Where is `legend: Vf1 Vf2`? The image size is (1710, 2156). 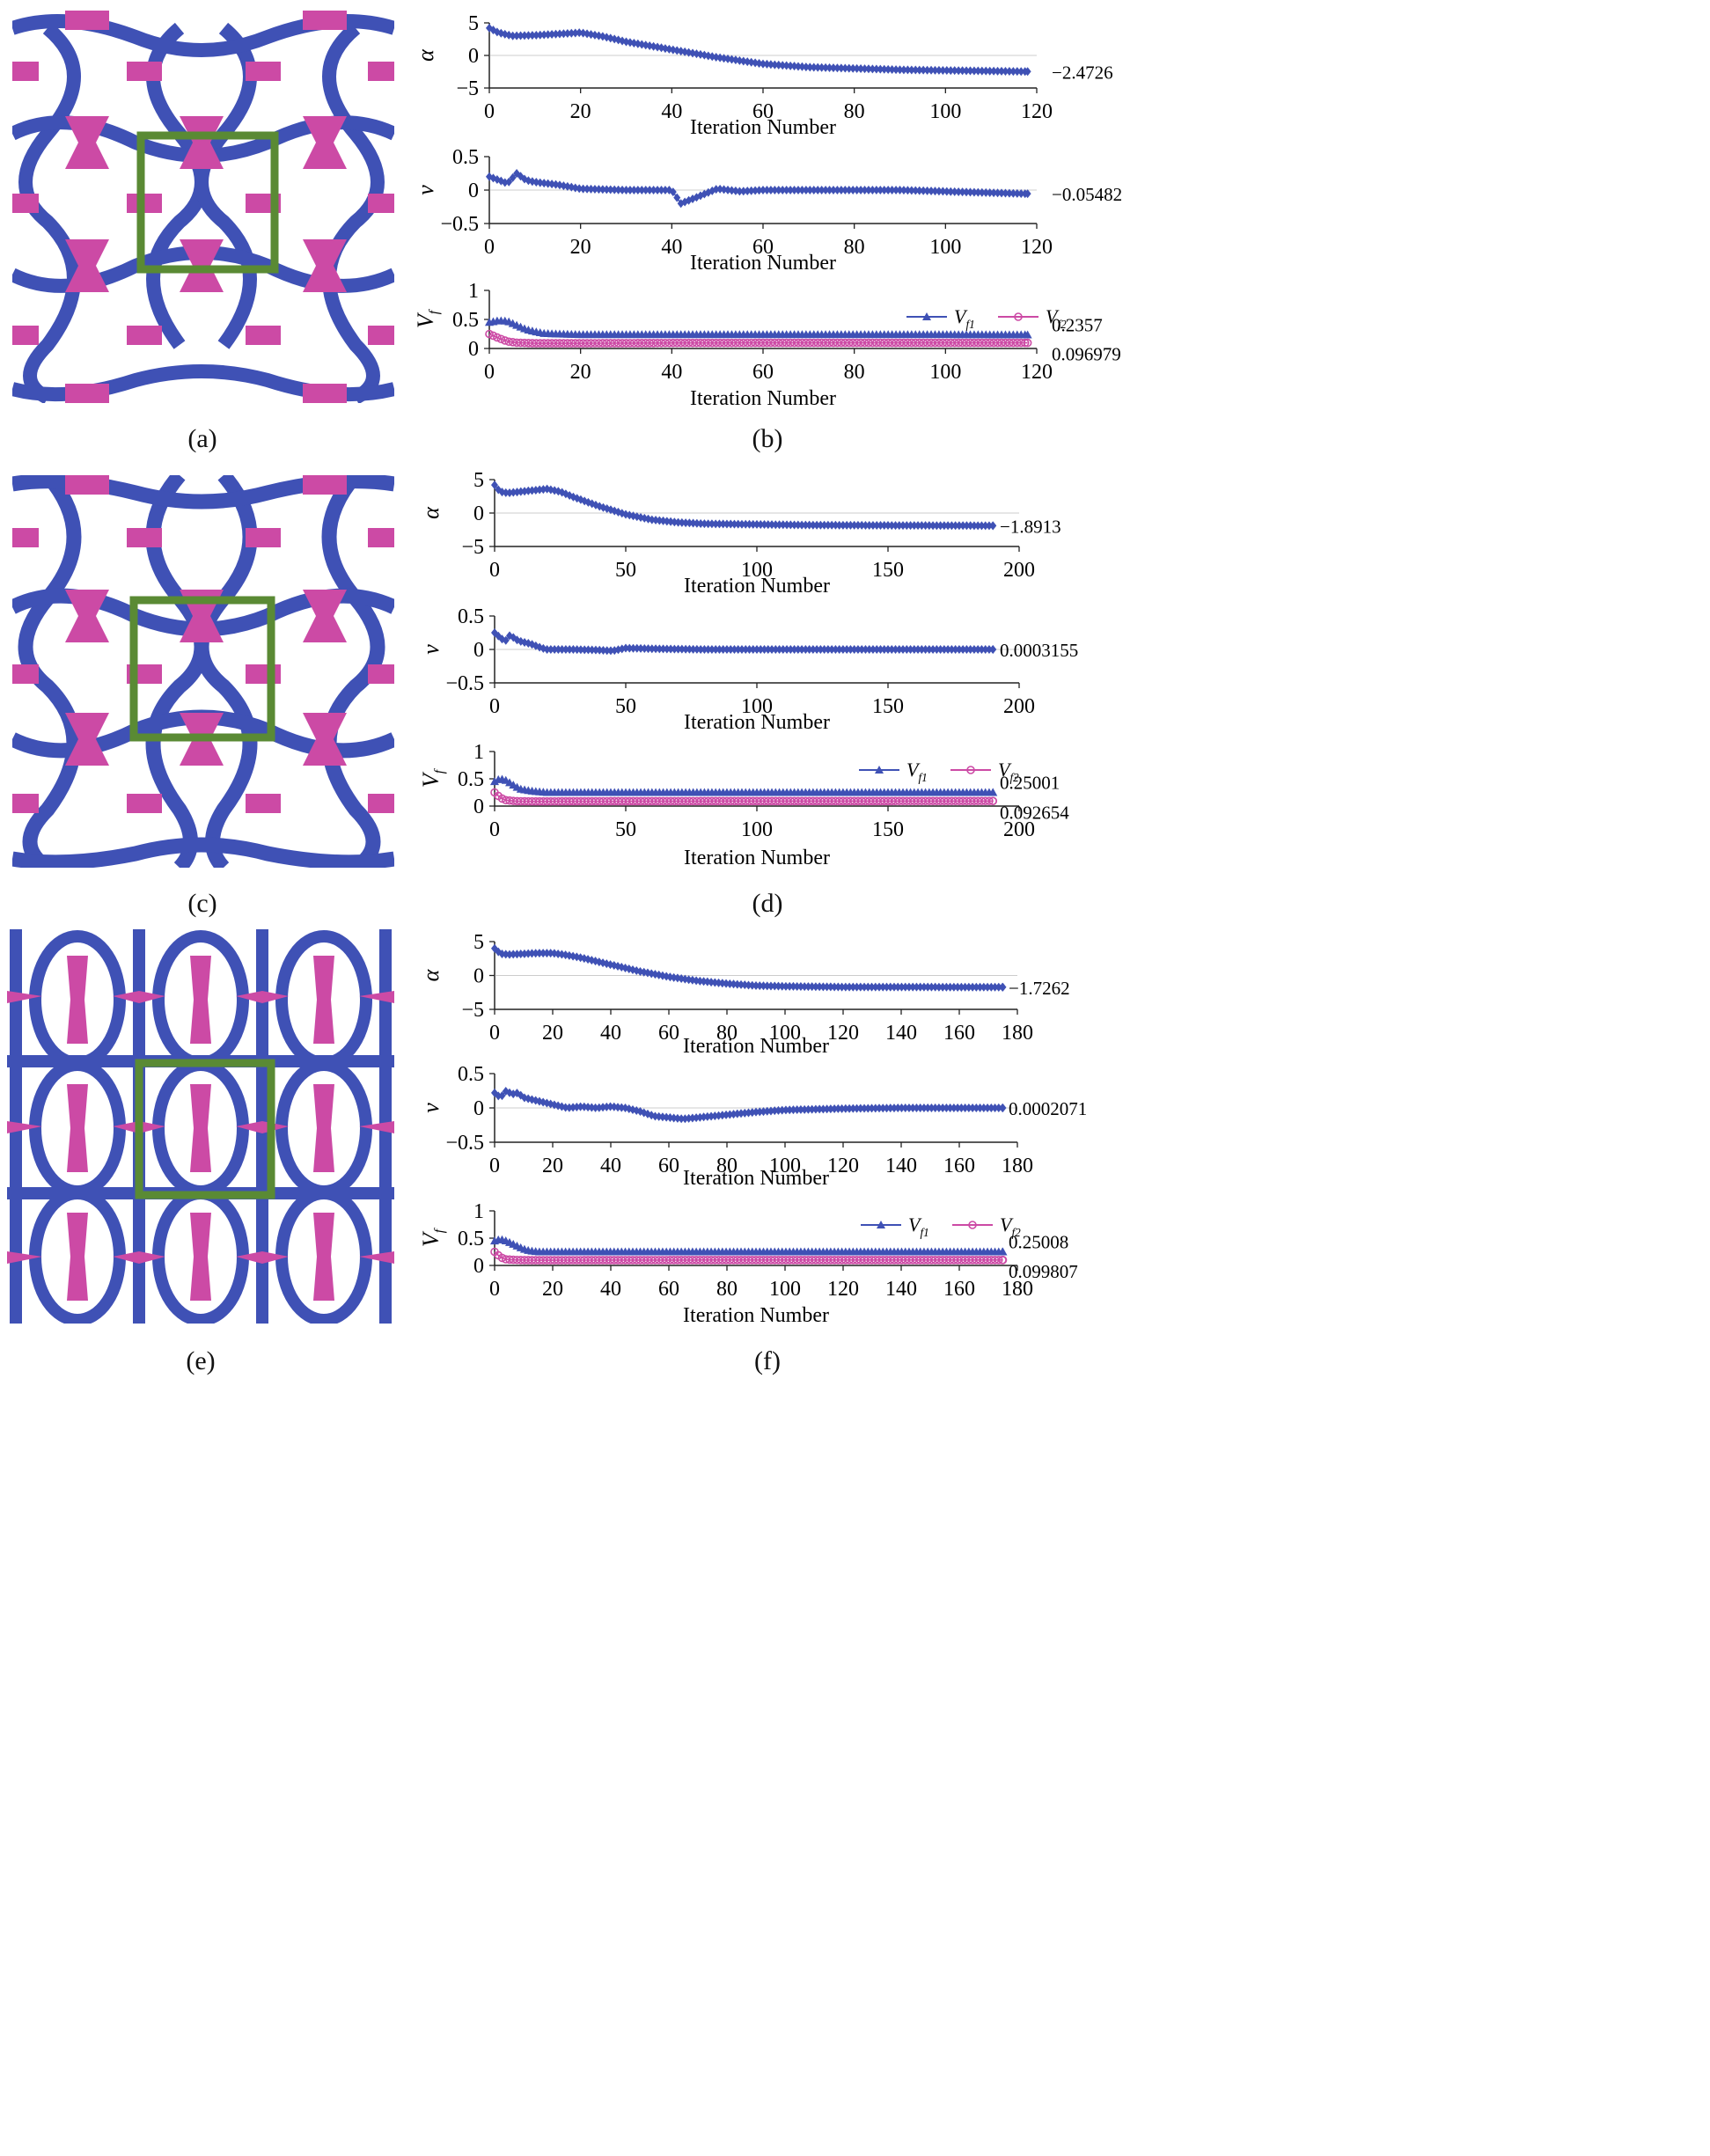 legend: Vf1 Vf2 is located at coordinates (941, 1227).